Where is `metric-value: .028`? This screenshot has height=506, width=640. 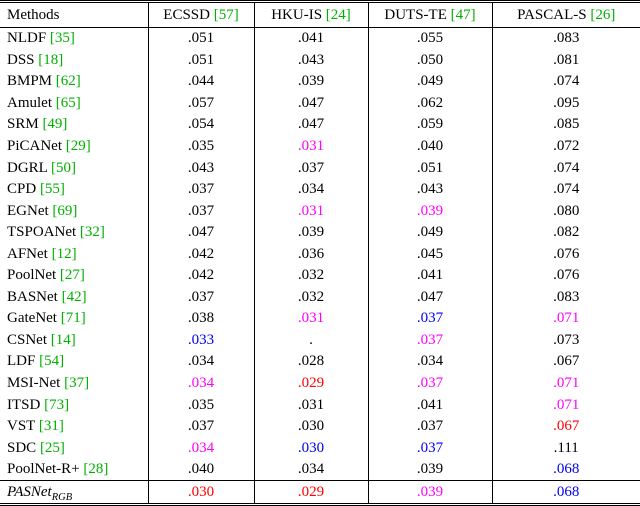
metric-value: .028 is located at coordinates (310, 362).